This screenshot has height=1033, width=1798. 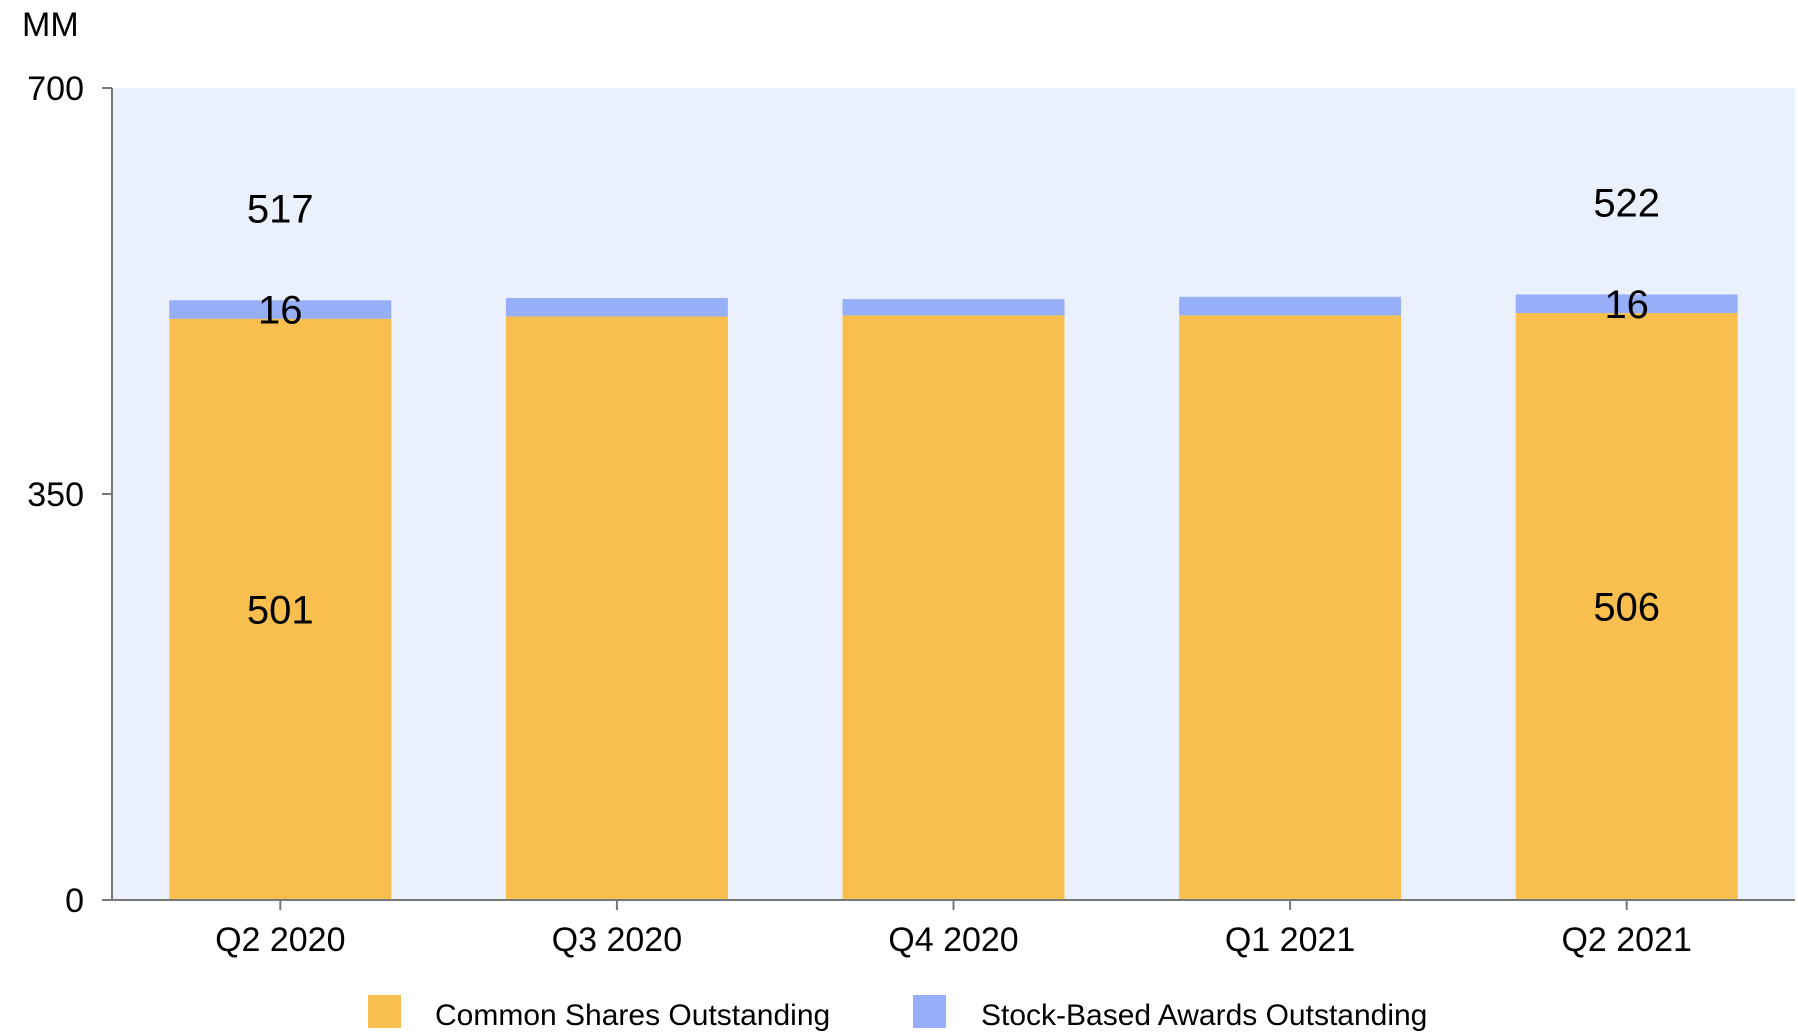 What do you see at coordinates (953, 940) in the screenshot?
I see `x-tick-label-2: Q4 2020` at bounding box center [953, 940].